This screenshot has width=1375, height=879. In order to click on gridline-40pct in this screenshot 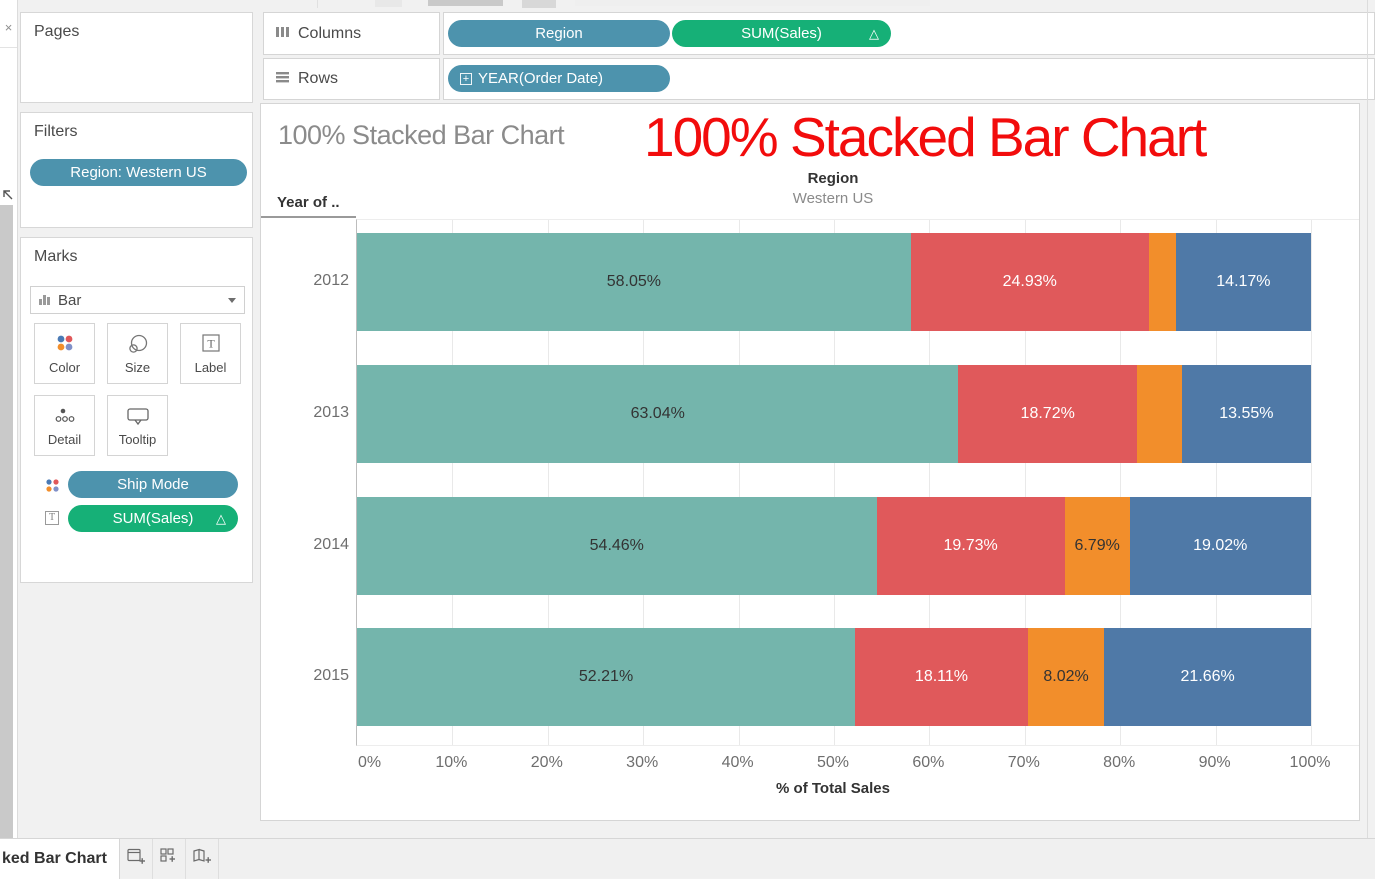, I will do `click(739, 482)`.